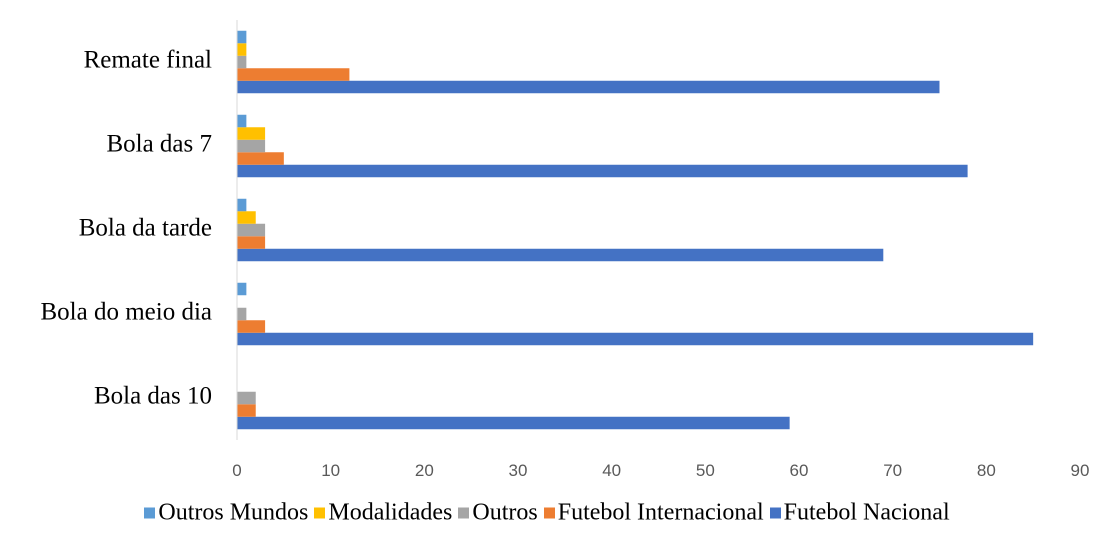 The image size is (1100, 538). What do you see at coordinates (505, 512) in the screenshot?
I see `legend-label: Outros` at bounding box center [505, 512].